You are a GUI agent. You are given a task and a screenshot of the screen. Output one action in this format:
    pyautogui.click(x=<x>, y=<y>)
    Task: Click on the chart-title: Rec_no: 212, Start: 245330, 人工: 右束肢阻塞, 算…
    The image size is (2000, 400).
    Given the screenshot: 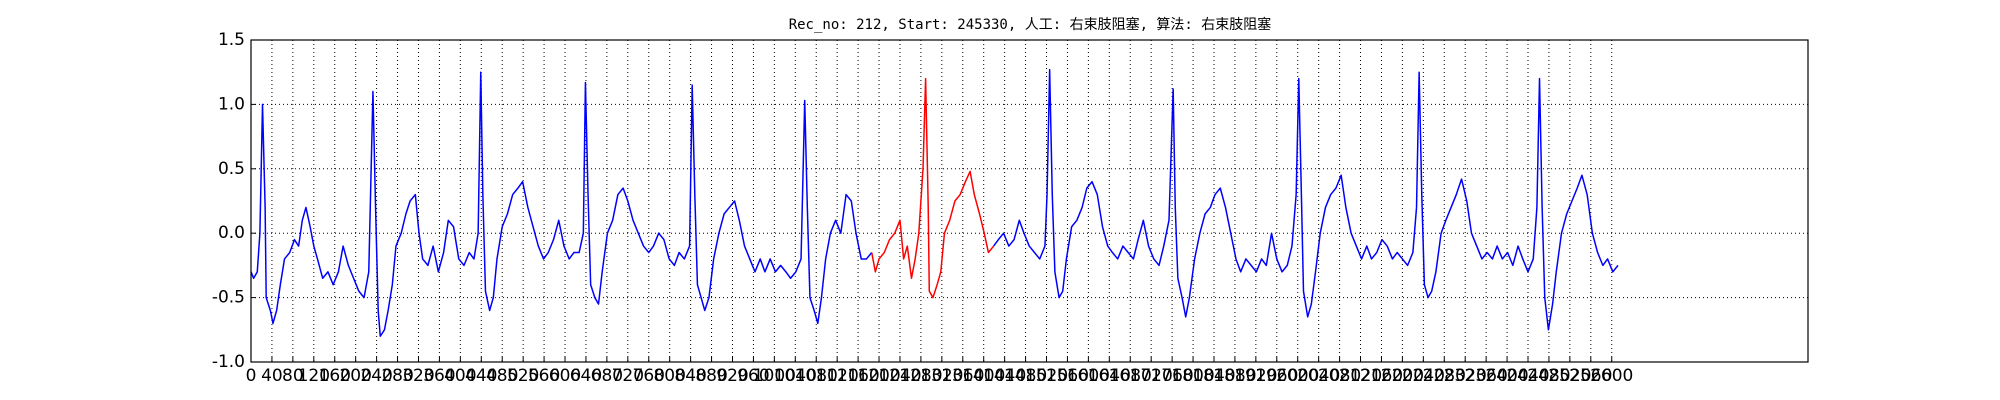 What is the action you would take?
    pyautogui.click(x=1030, y=24)
    